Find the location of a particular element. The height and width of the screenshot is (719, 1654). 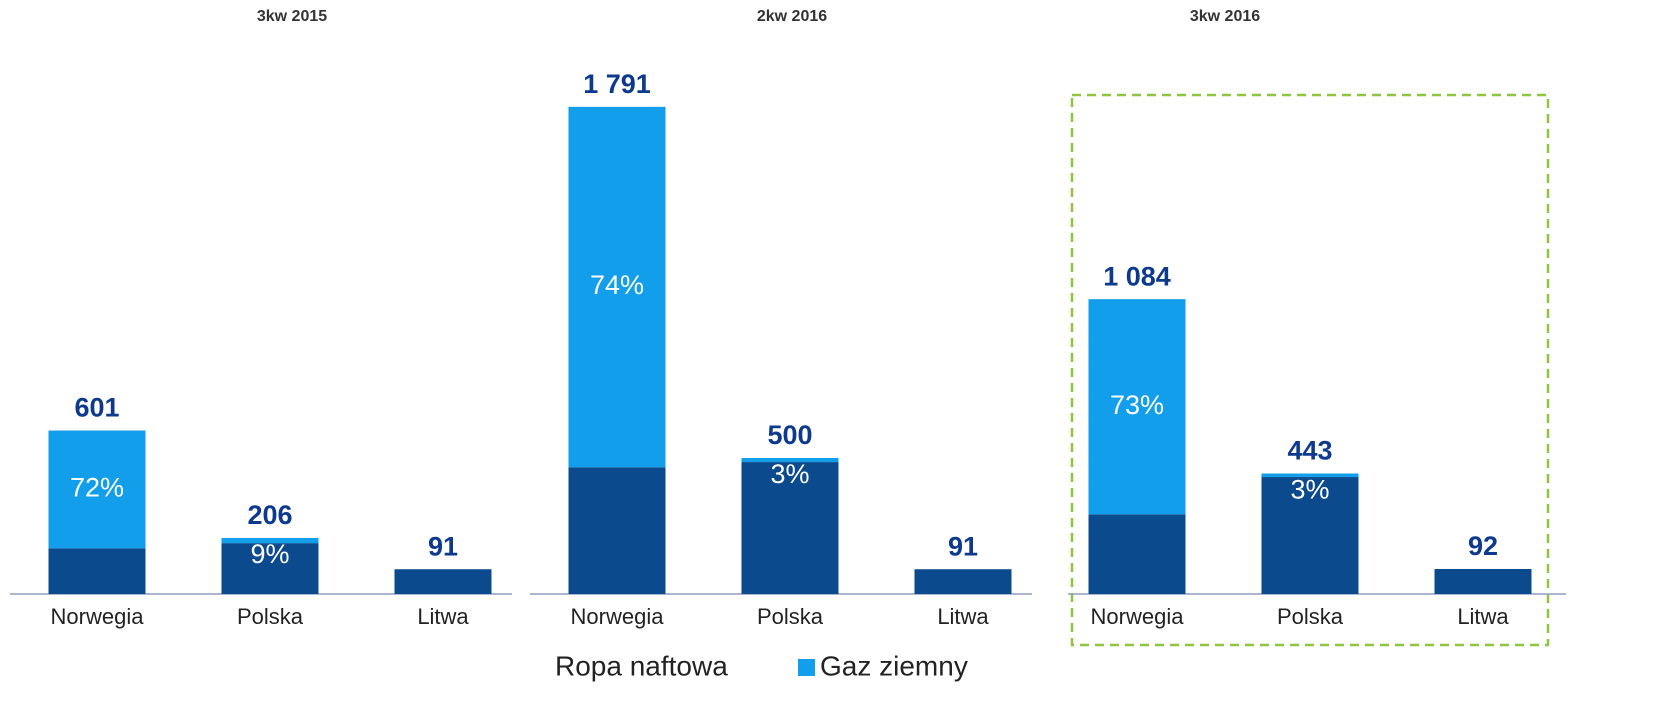

total-label: 1 791 is located at coordinates (617, 84).